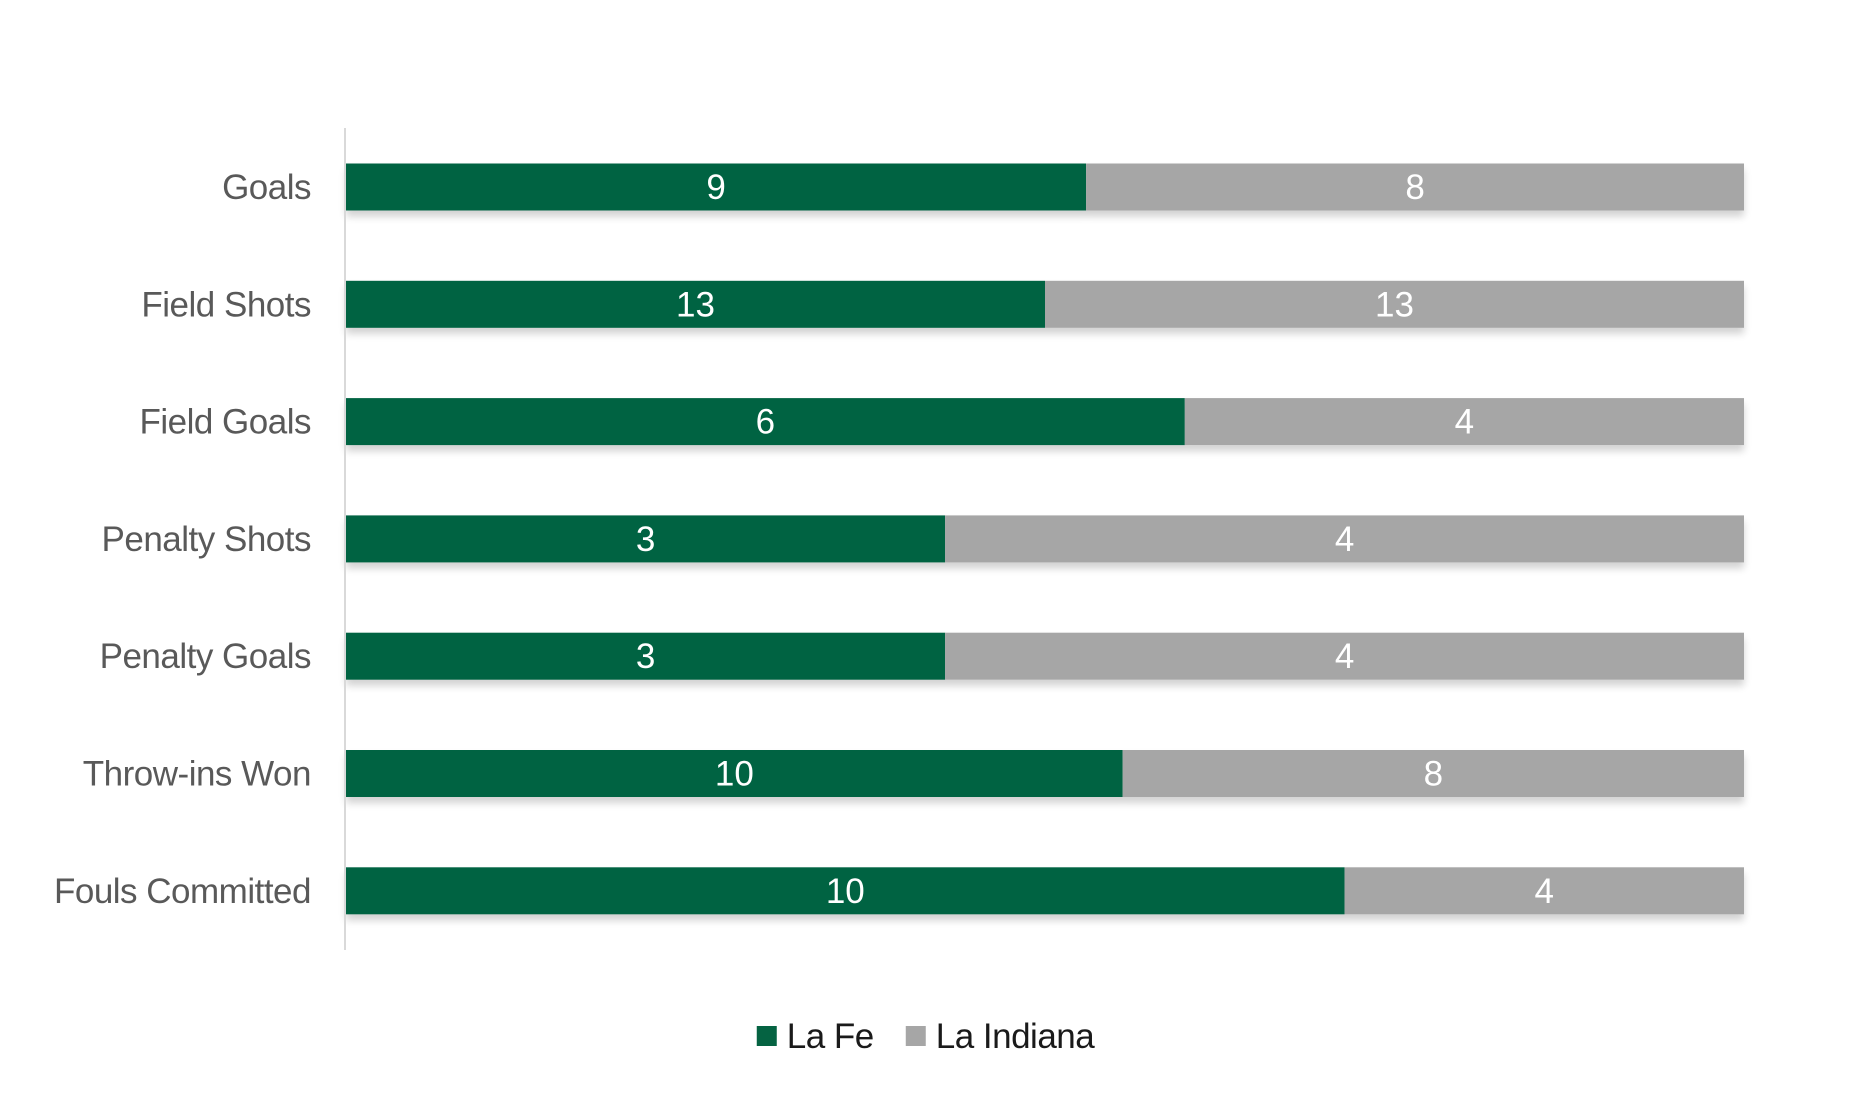  I want to click on bar-la-indiana-throw-ins-won, so click(1433, 773).